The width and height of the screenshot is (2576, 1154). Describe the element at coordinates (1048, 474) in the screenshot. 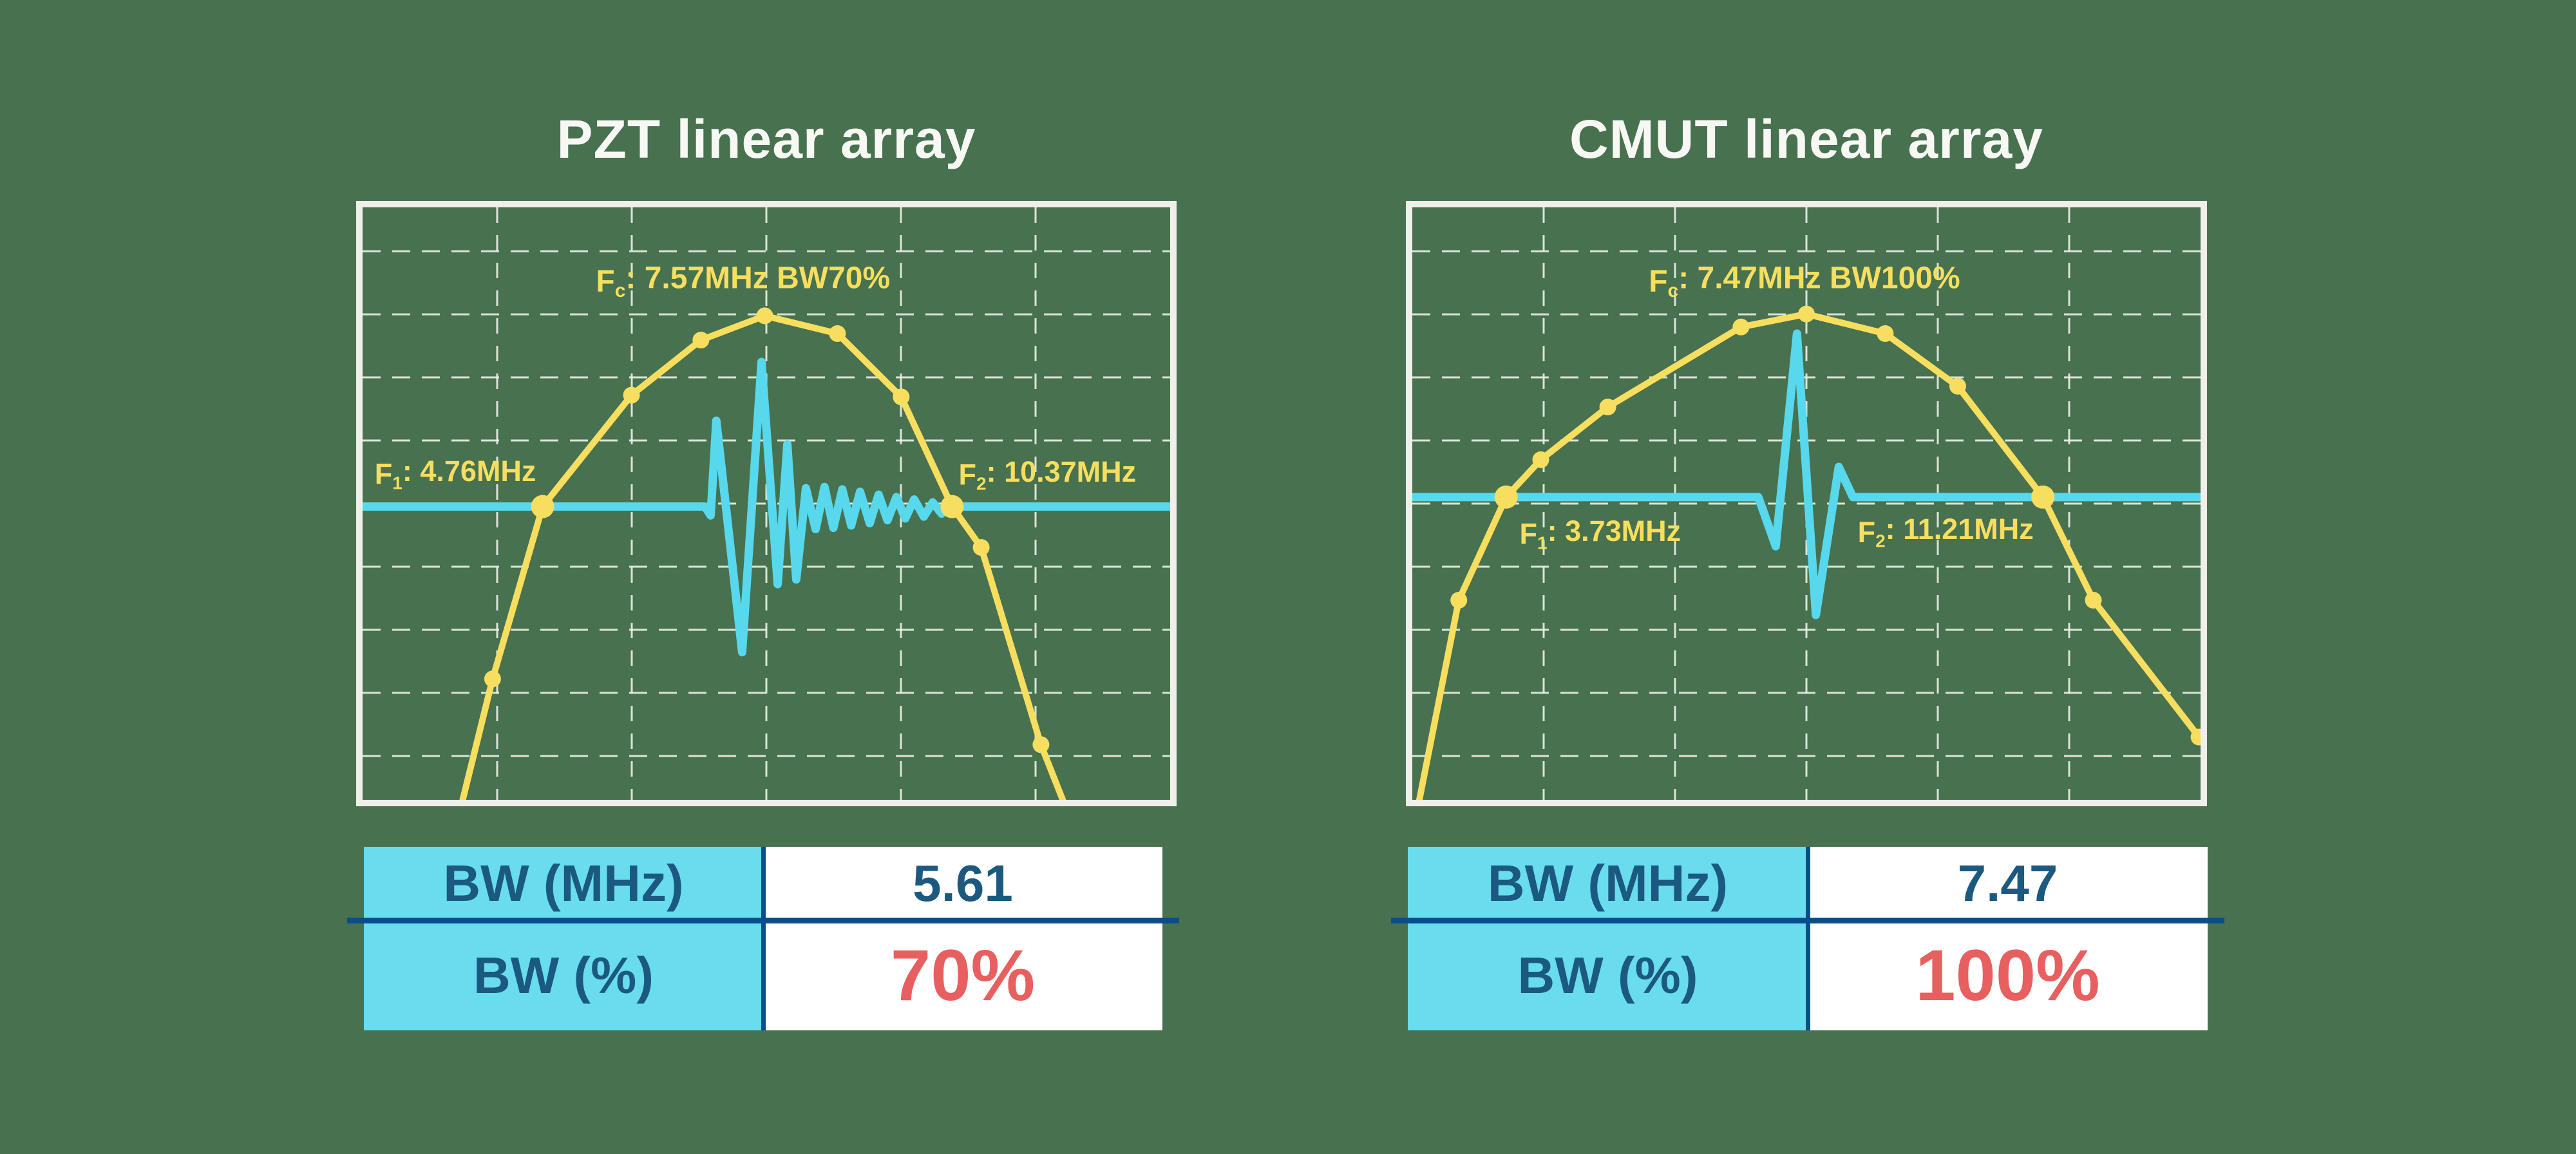

I see `f2-annotation: F2: 10.37MHz` at that location.